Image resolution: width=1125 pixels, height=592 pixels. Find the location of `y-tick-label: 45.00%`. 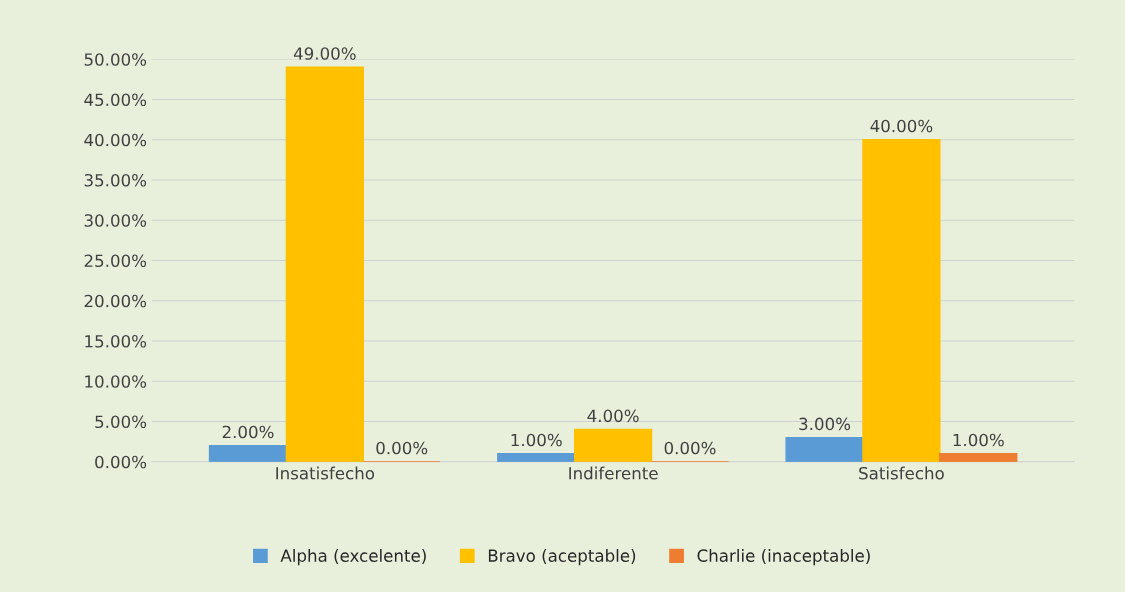

y-tick-label: 45.00% is located at coordinates (115, 100).